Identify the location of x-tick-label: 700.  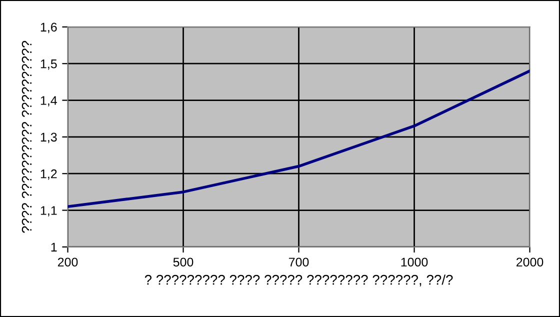
(298, 262).